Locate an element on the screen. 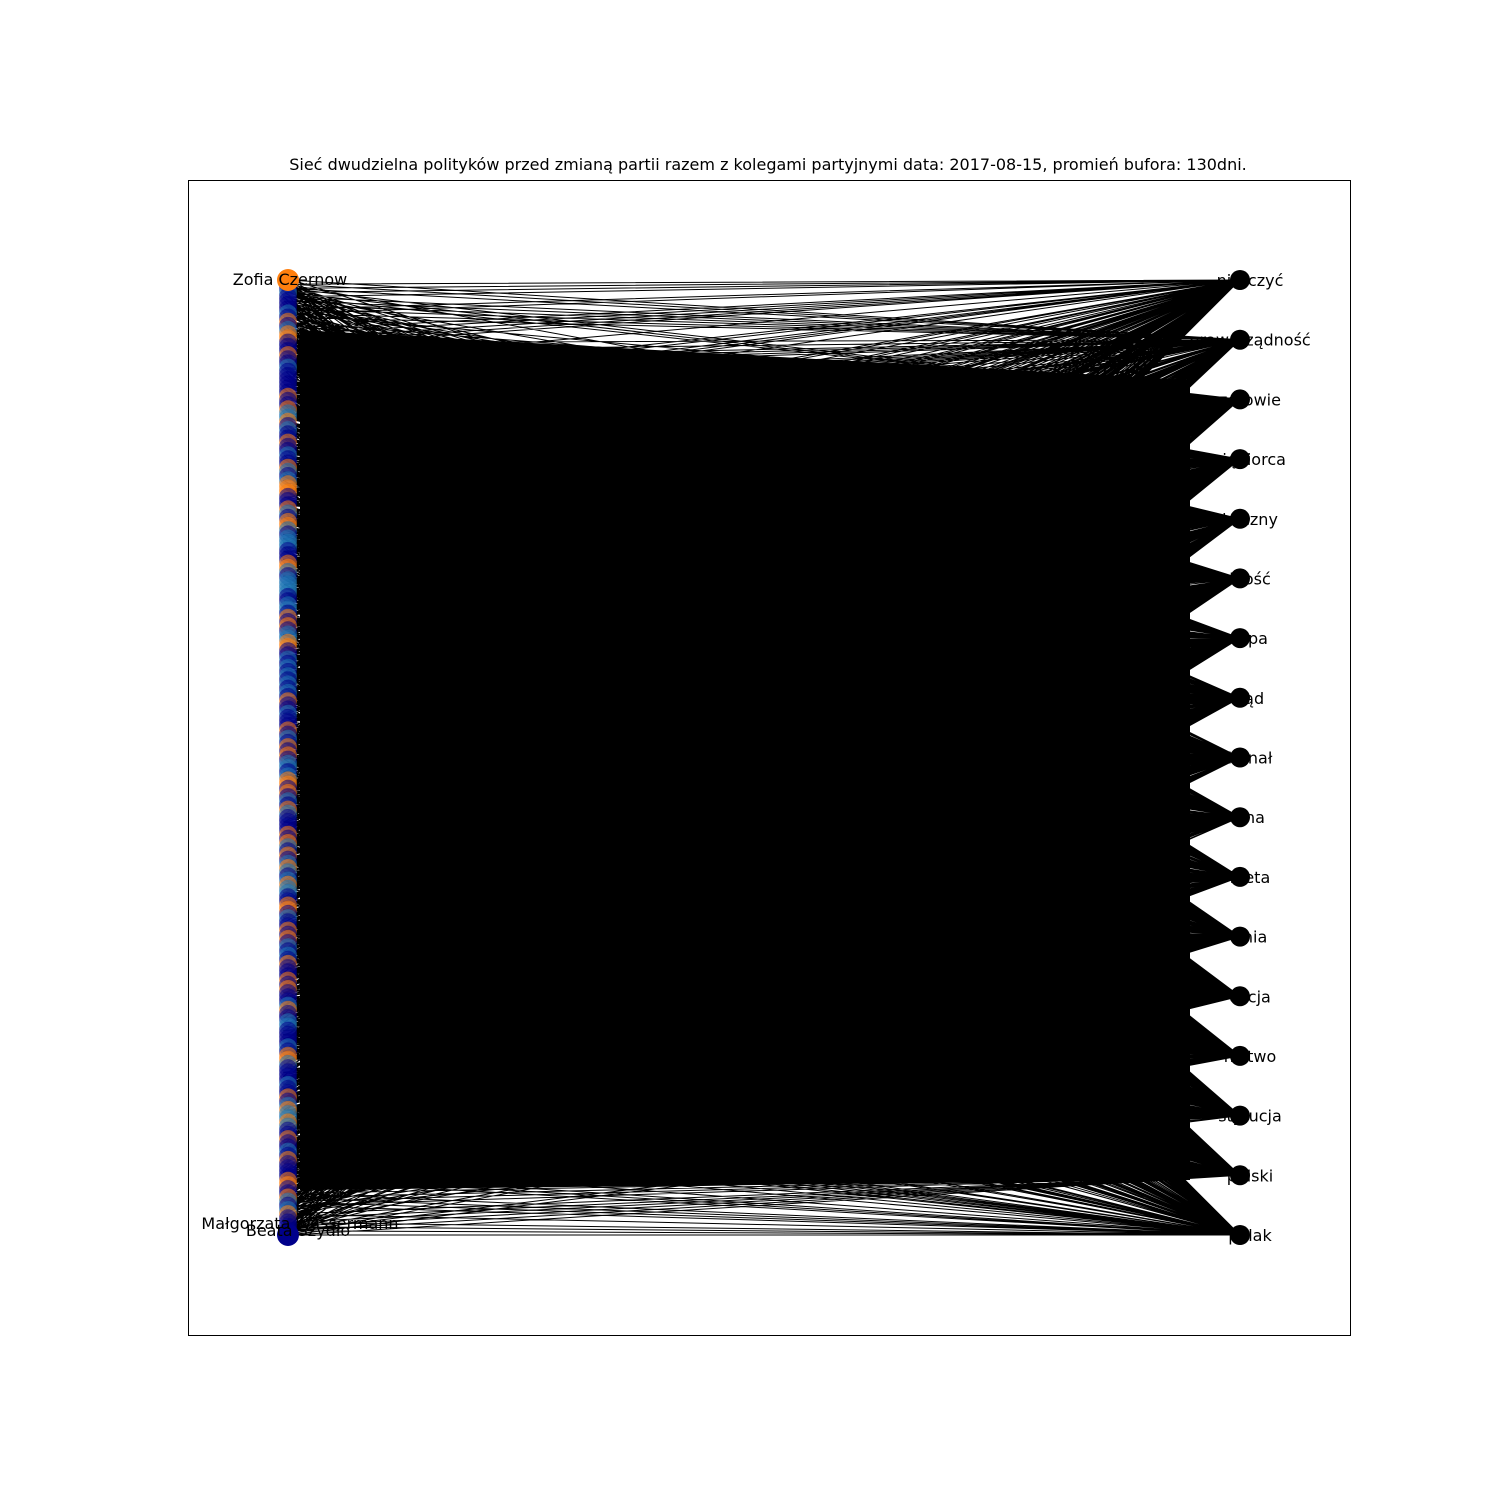  word-node-label: bieta is located at coordinates (1250, 877).